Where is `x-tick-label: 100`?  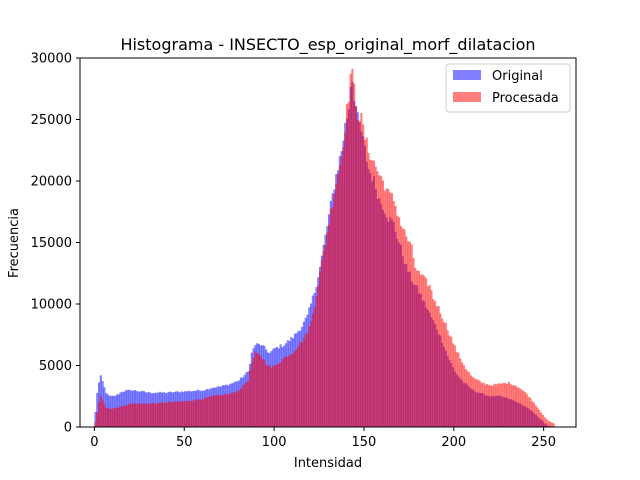
x-tick-label: 100 is located at coordinates (274, 442).